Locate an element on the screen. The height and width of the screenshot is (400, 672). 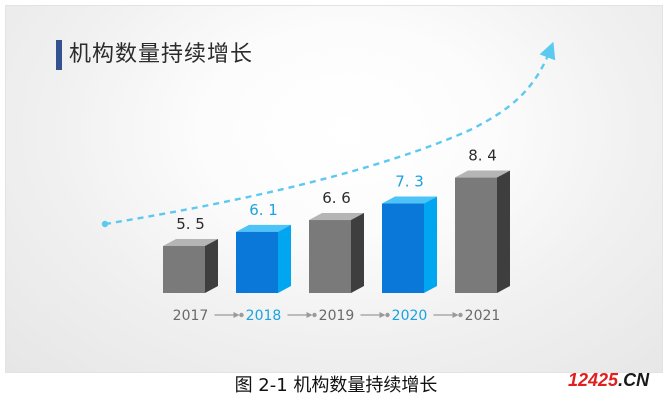
figure-caption: 图 2-1 机构数量持续增长 is located at coordinates (336, 385).